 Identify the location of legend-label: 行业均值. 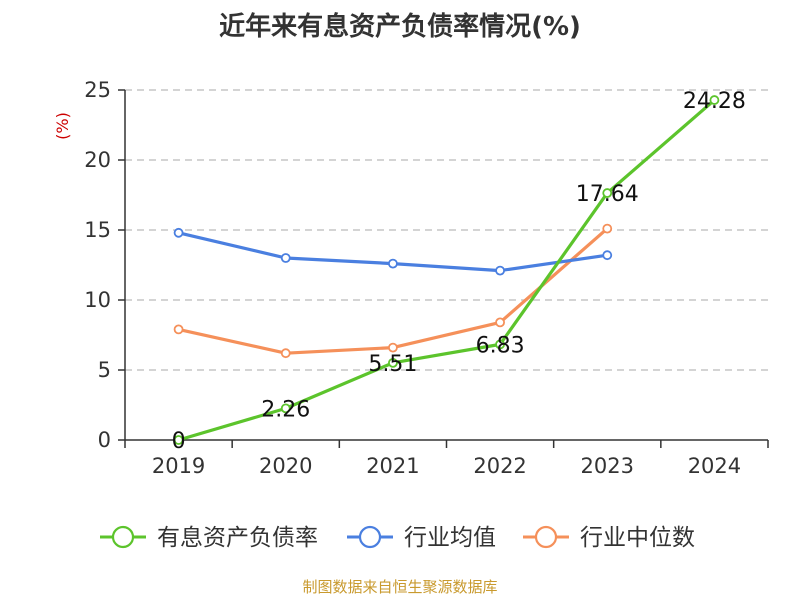
(450, 538).